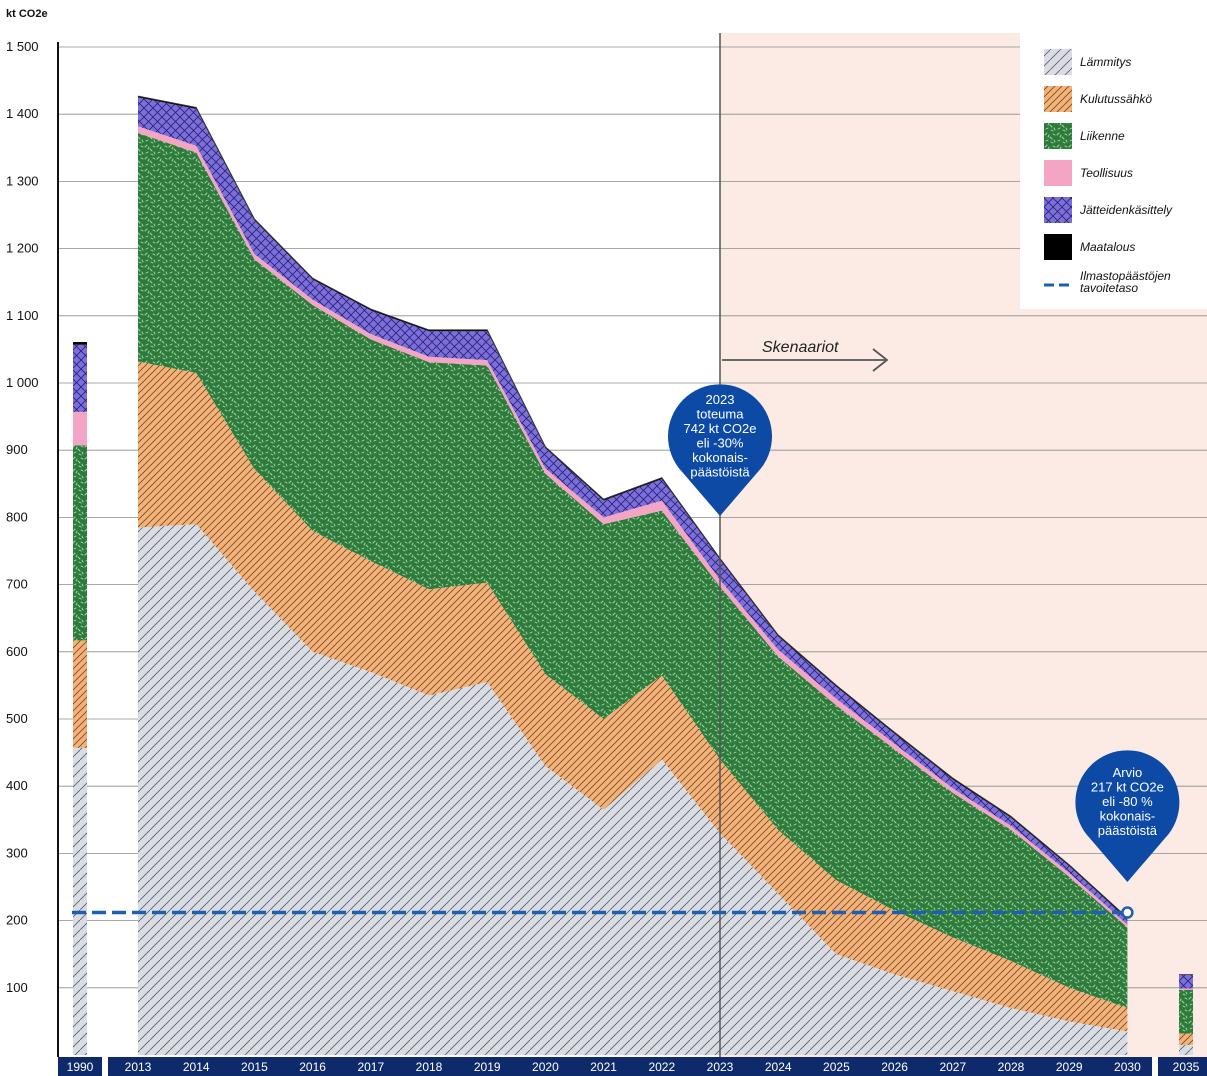  What do you see at coordinates (17, 584) in the screenshot?
I see `y-tick-label: 700` at bounding box center [17, 584].